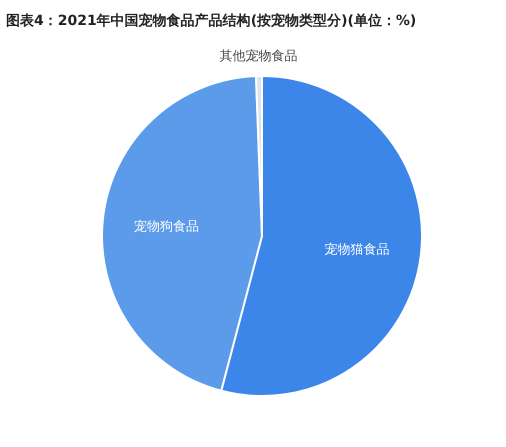  Describe the element at coordinates (167, 226) in the screenshot. I see `slice-label: 宠物狗食品` at that location.